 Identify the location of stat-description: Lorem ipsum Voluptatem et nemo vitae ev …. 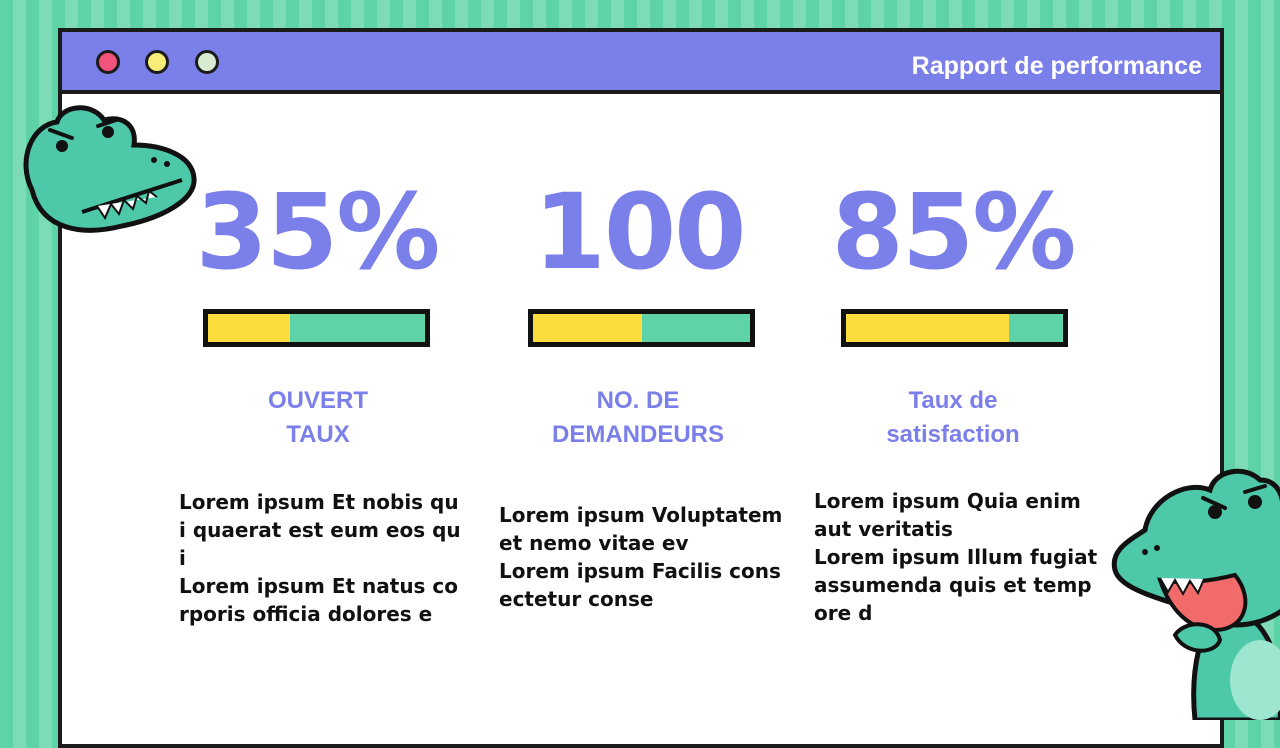
(641, 557).